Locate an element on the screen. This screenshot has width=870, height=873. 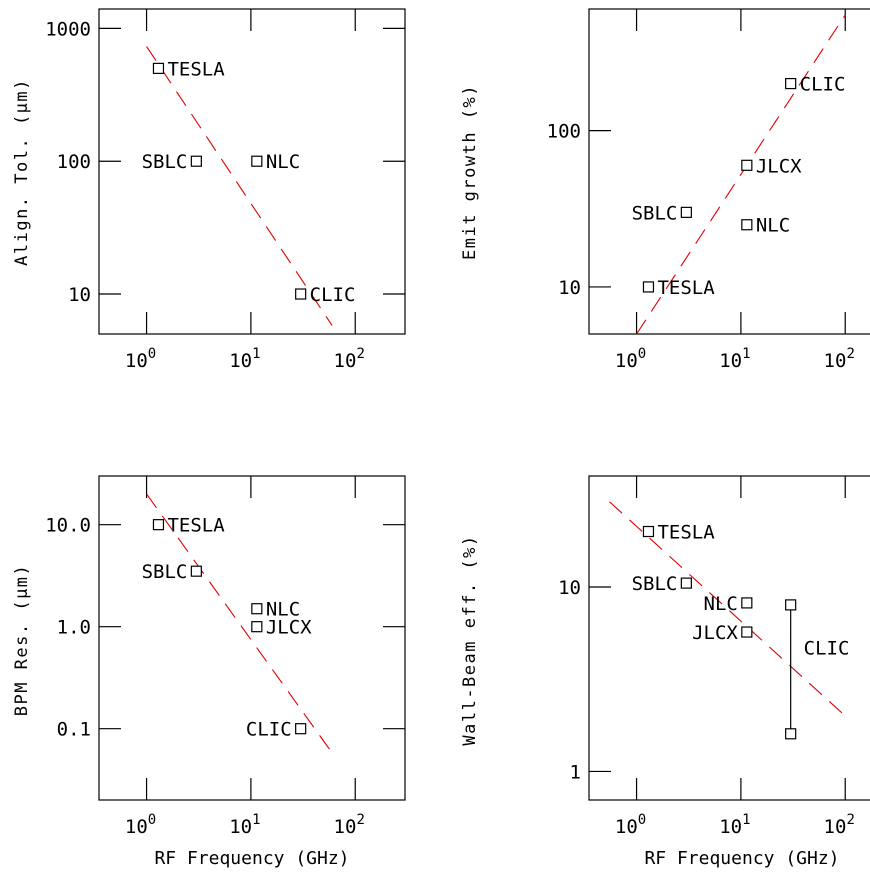
y-axis-label: Wall-Beam eff. (%) is located at coordinates (470, 639).